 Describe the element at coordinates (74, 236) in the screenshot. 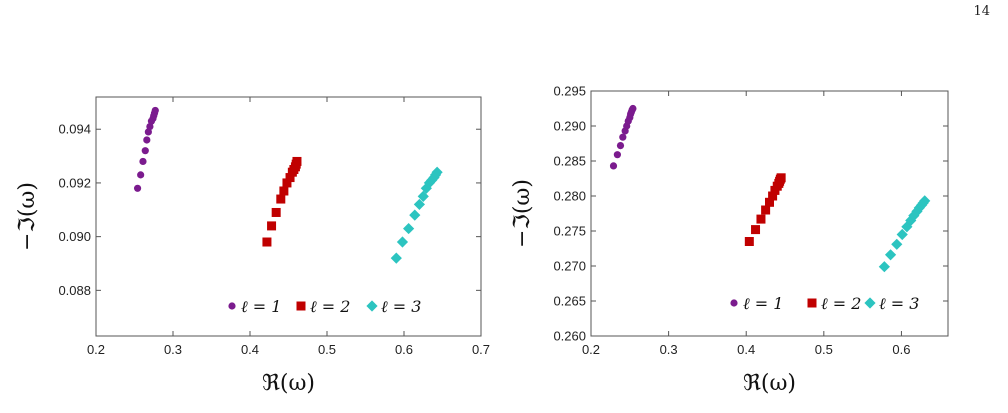

I see `y-tick-label: 0.090` at that location.